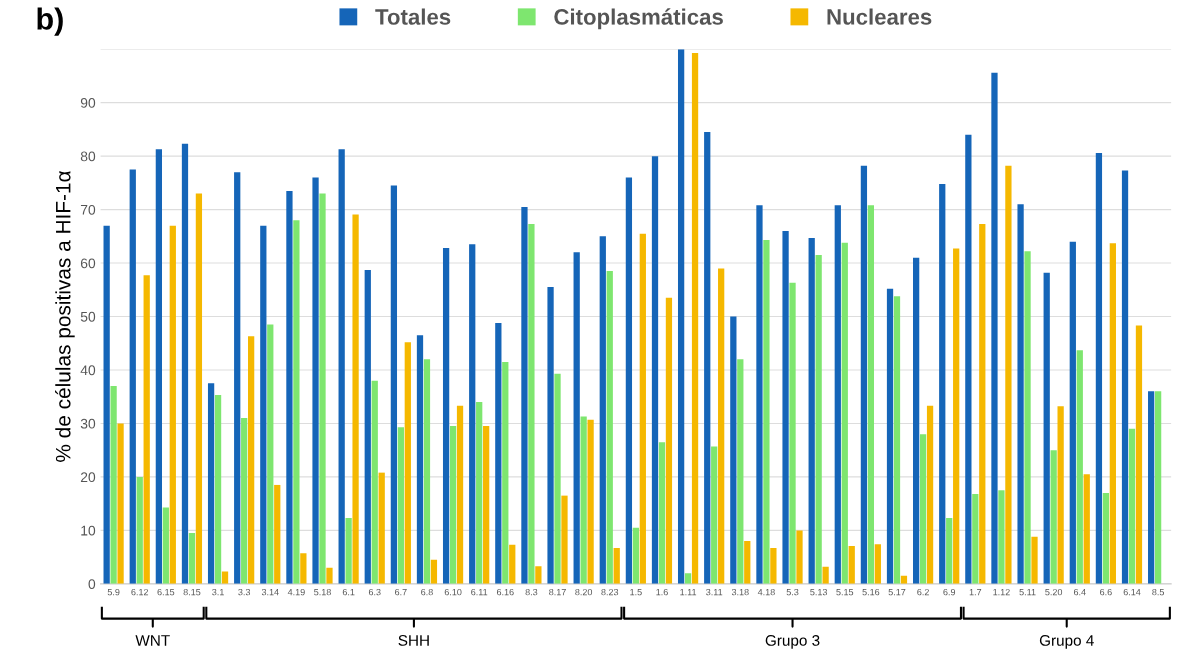 Image resolution: width=1183 pixels, height=656 pixels. What do you see at coordinates (636, 592) in the screenshot?
I see `x-tick-label: 1.5` at bounding box center [636, 592].